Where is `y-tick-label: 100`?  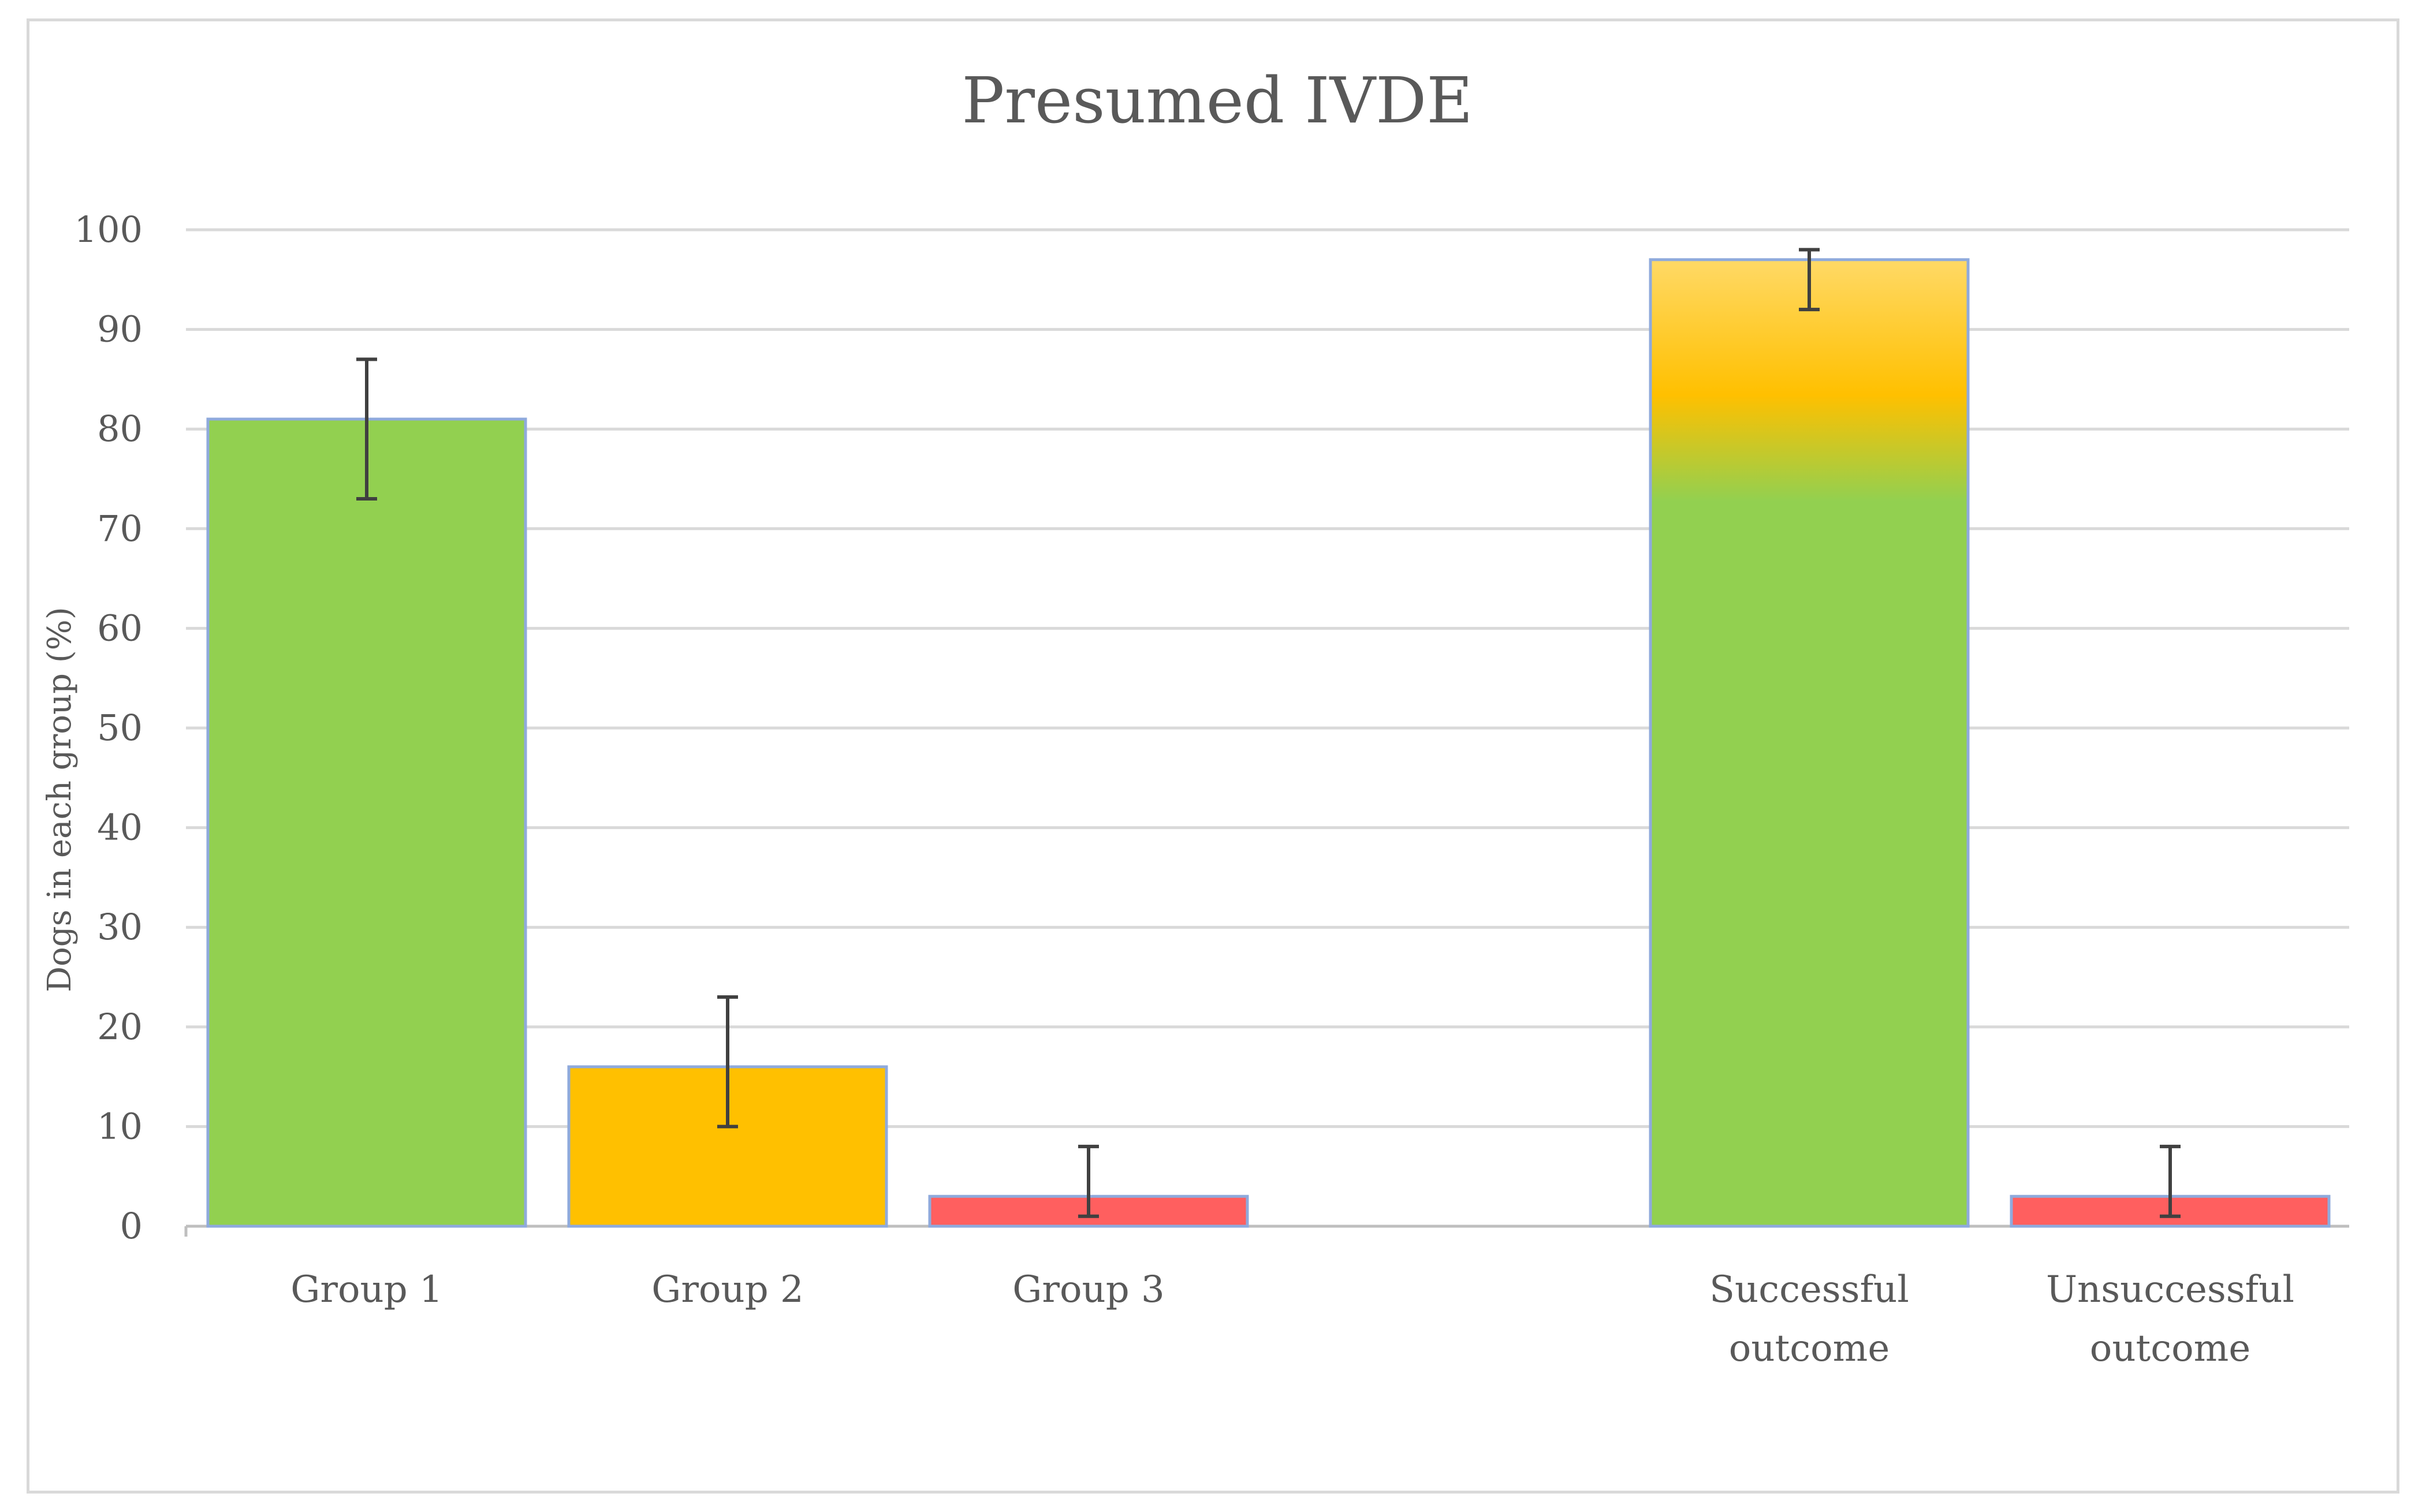 y-tick-label: 100 is located at coordinates (108, 229).